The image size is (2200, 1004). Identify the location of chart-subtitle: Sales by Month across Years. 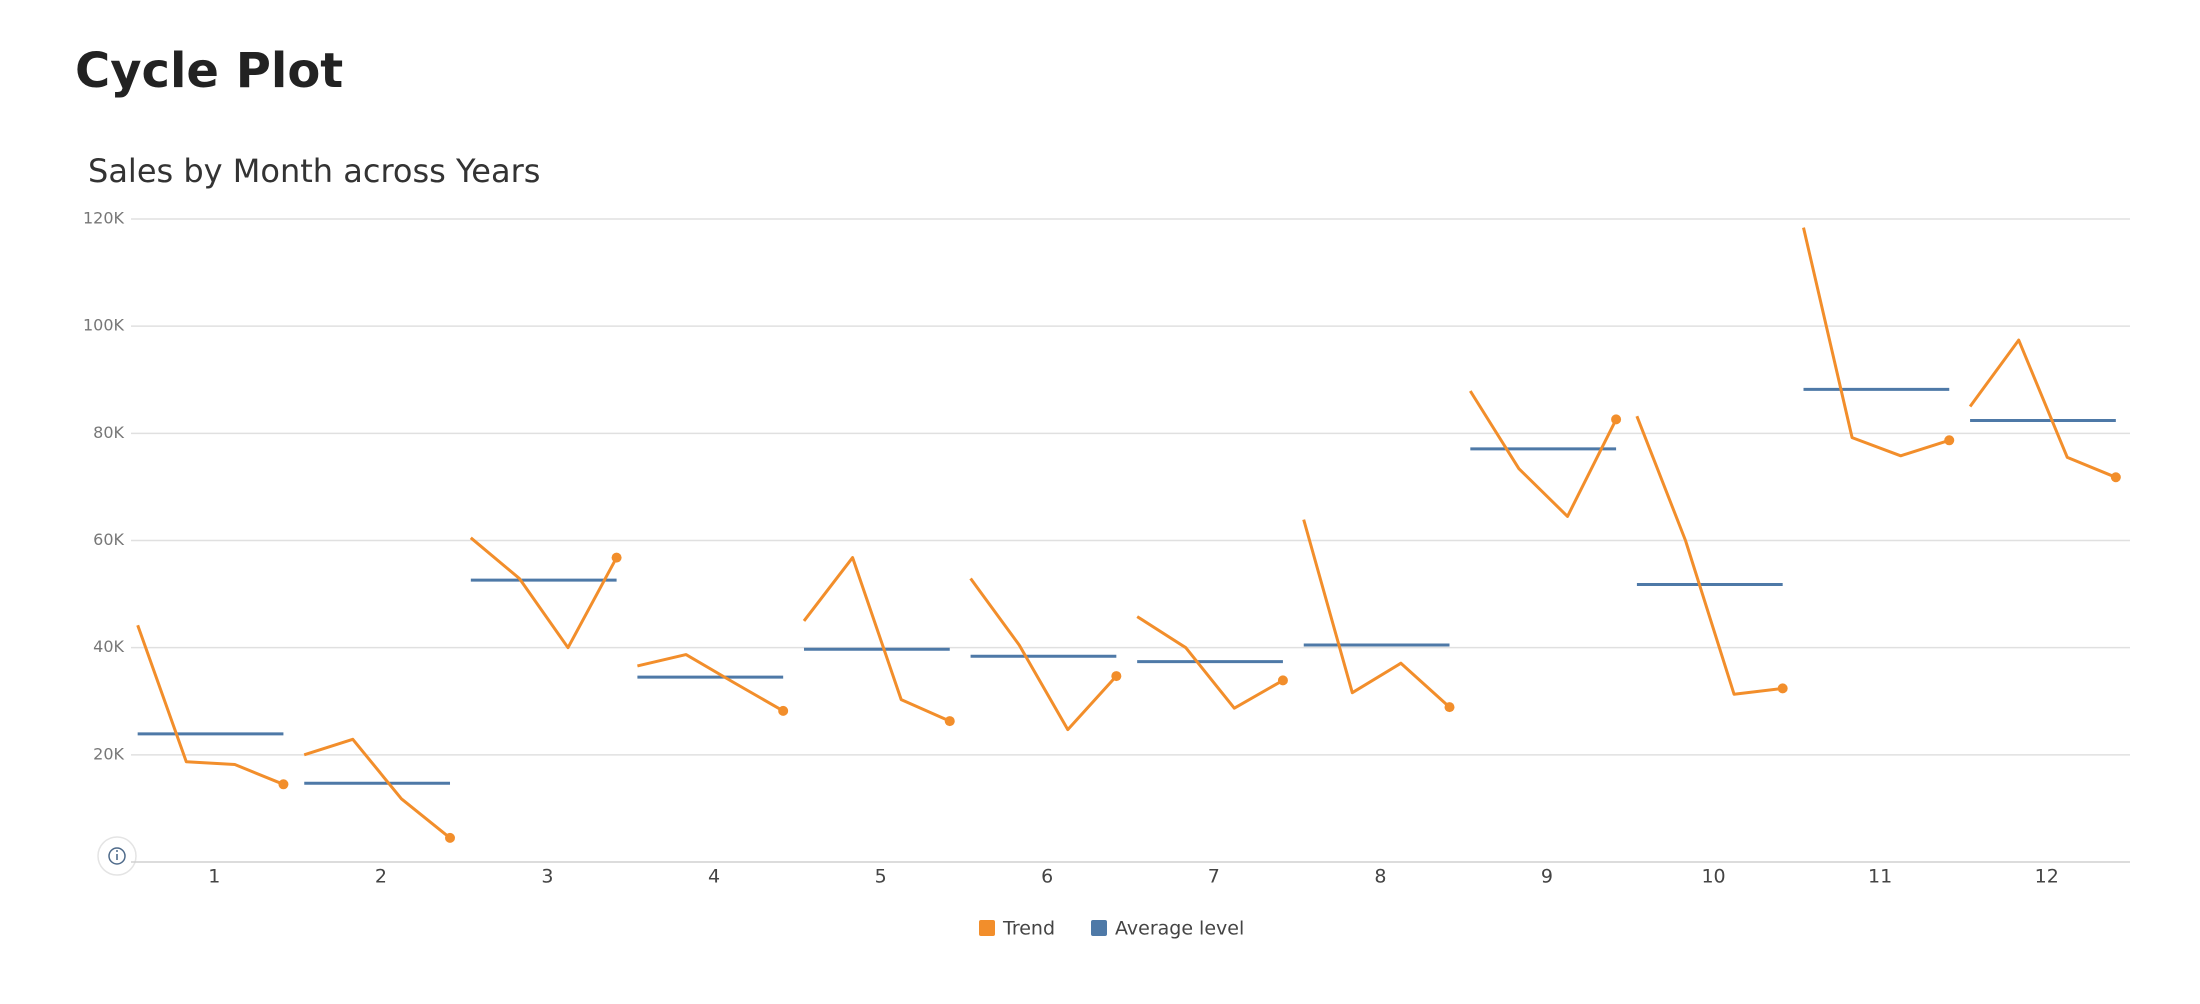
(314, 171).